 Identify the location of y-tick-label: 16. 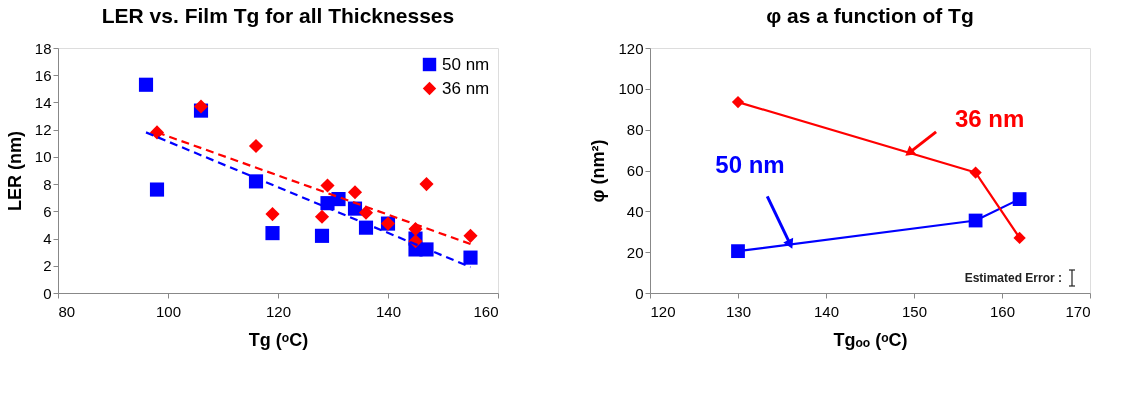
(43, 75).